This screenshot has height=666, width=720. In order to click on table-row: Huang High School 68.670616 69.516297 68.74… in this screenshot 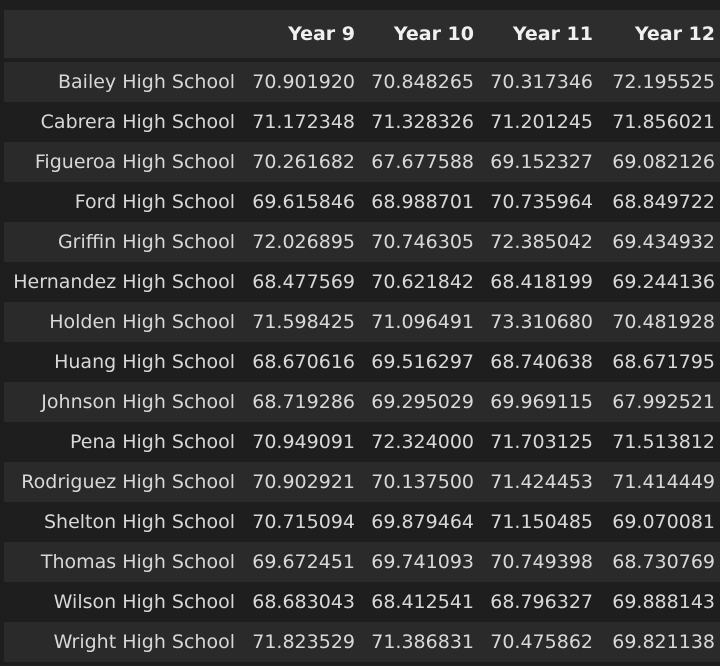, I will do `click(362, 362)`.